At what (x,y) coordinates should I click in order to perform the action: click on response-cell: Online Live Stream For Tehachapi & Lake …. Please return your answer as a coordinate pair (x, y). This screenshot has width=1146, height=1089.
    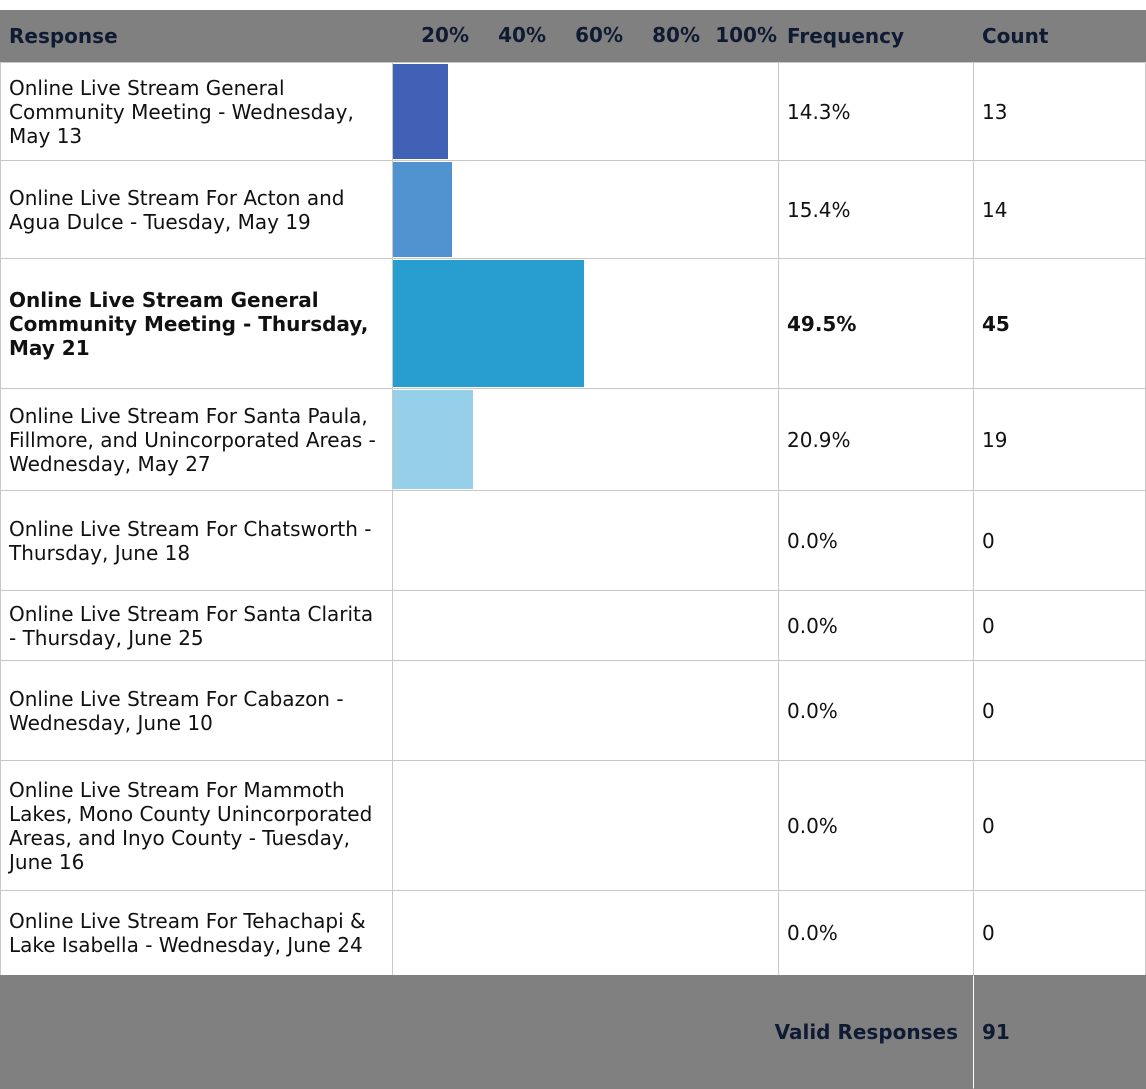
    Looking at the image, I should click on (196, 933).